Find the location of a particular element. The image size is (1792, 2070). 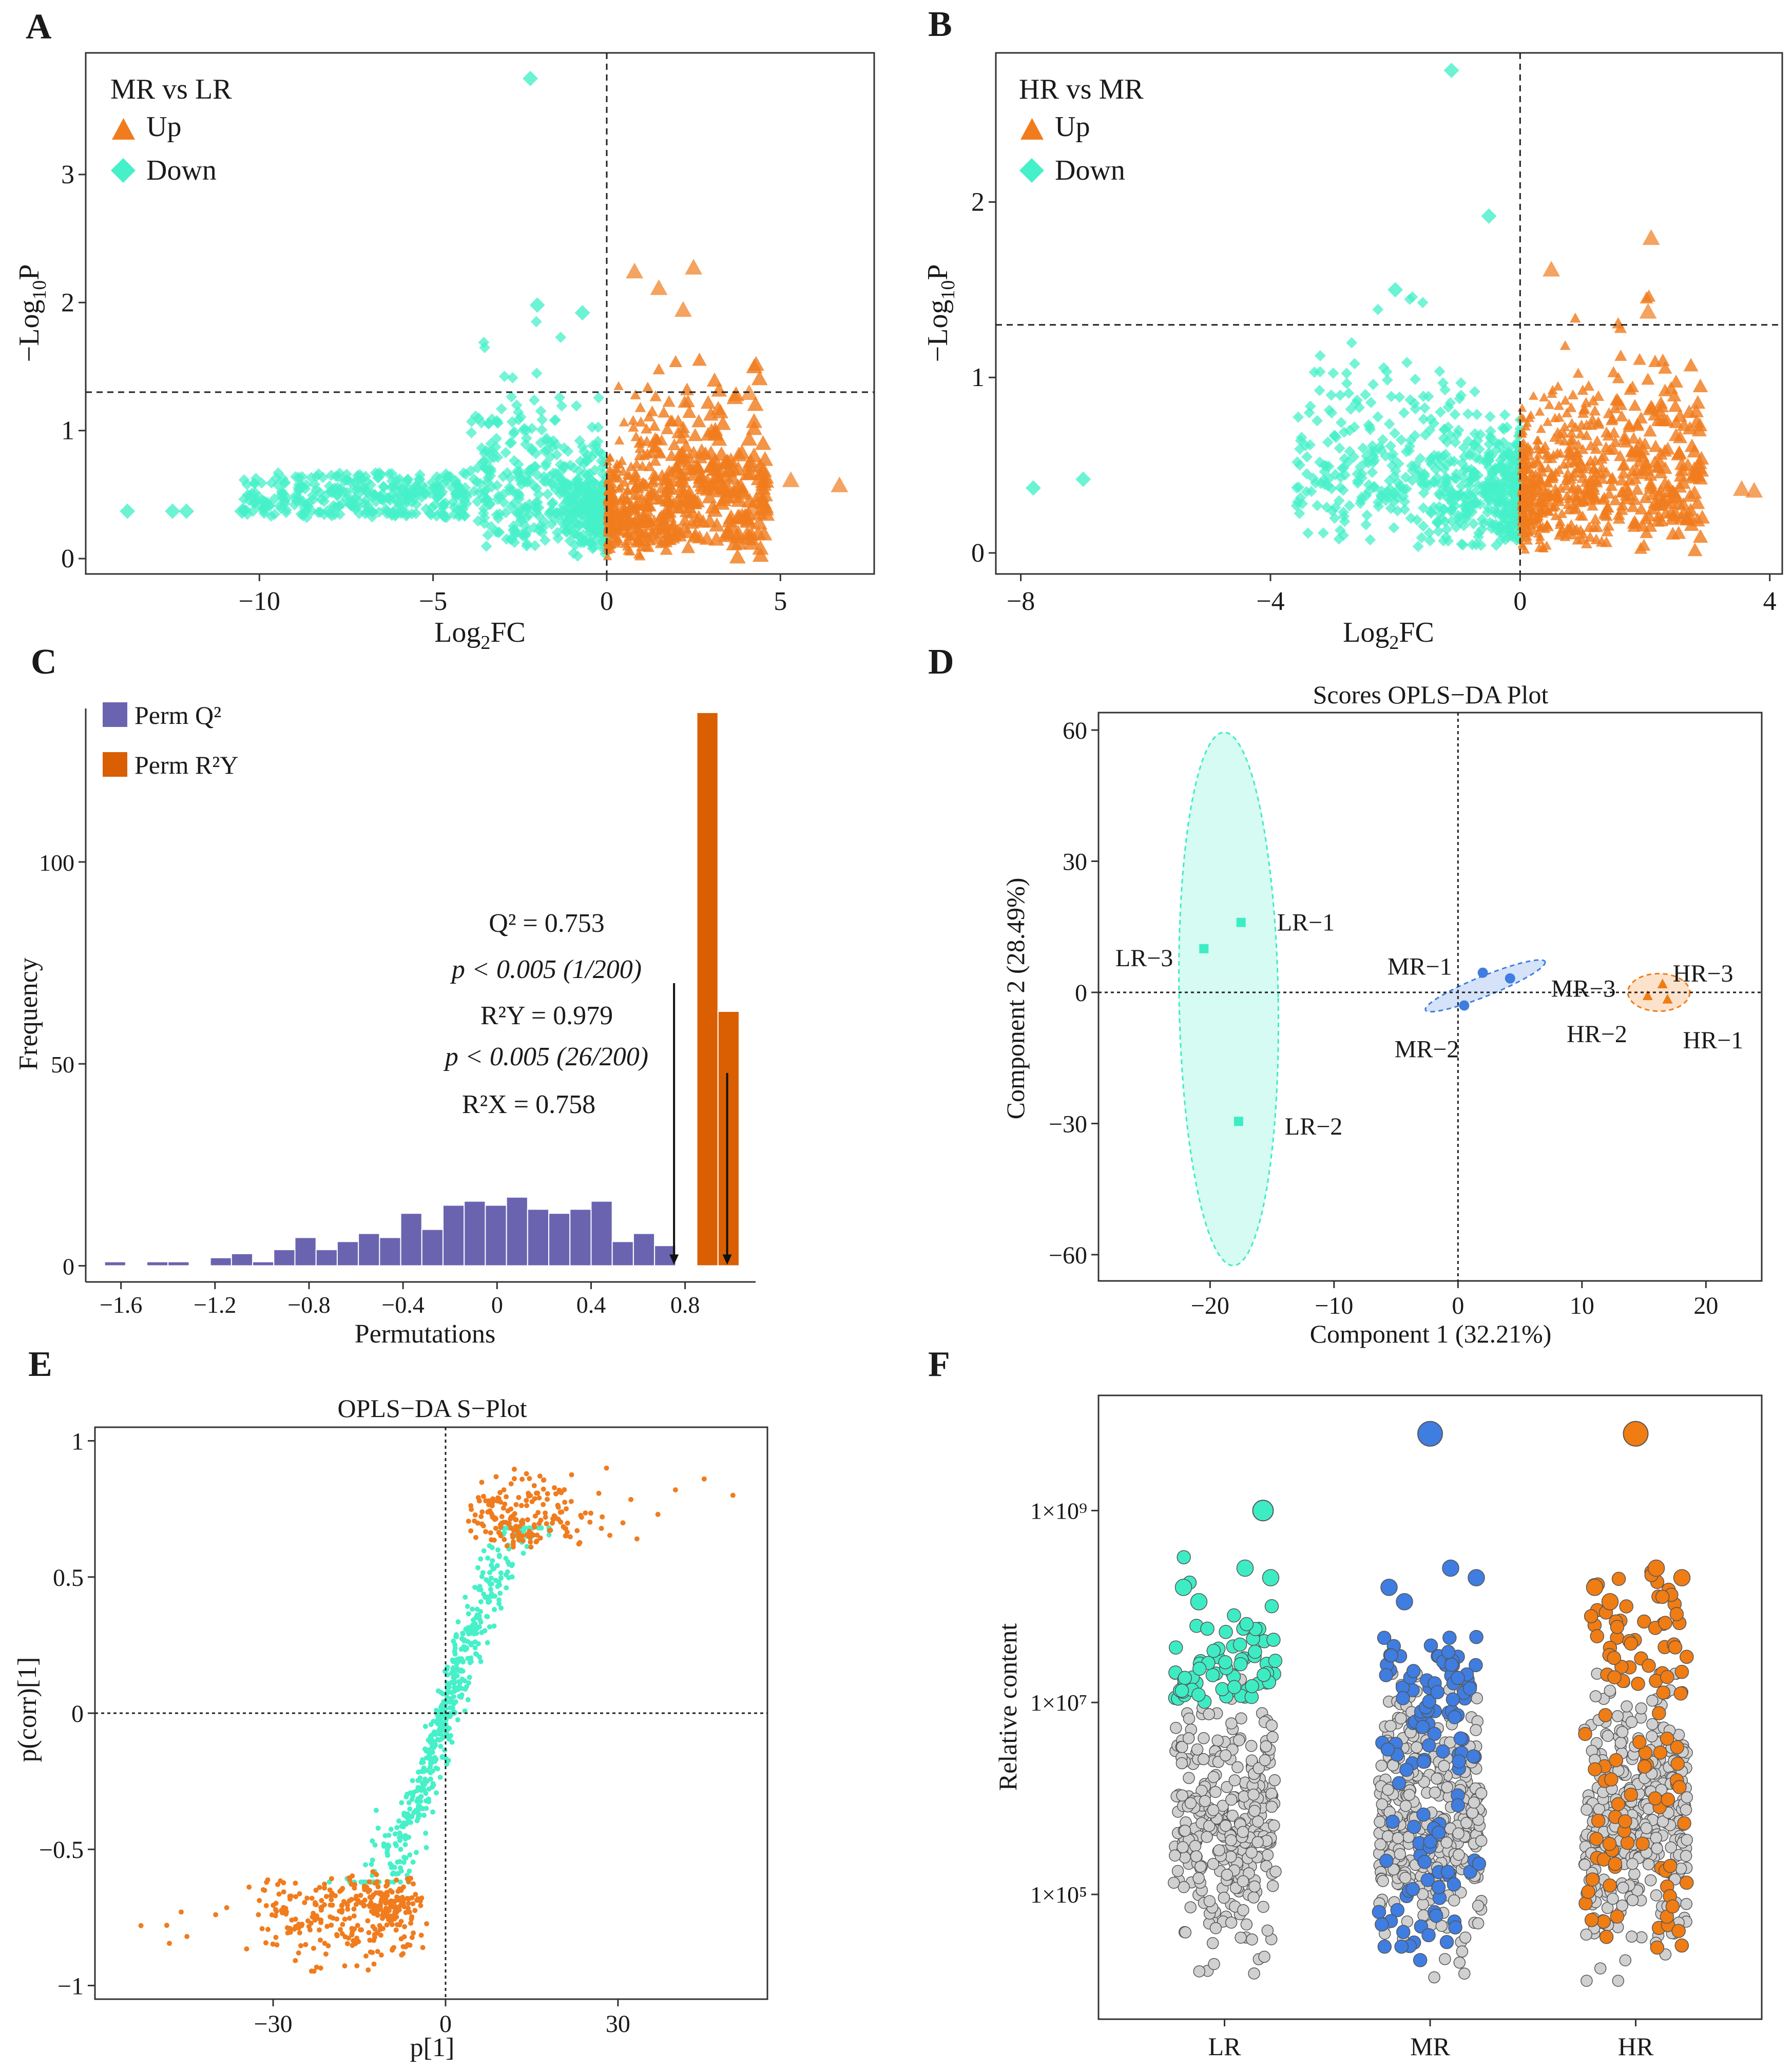

legend-up-triangle-icon is located at coordinates (1032, 129).